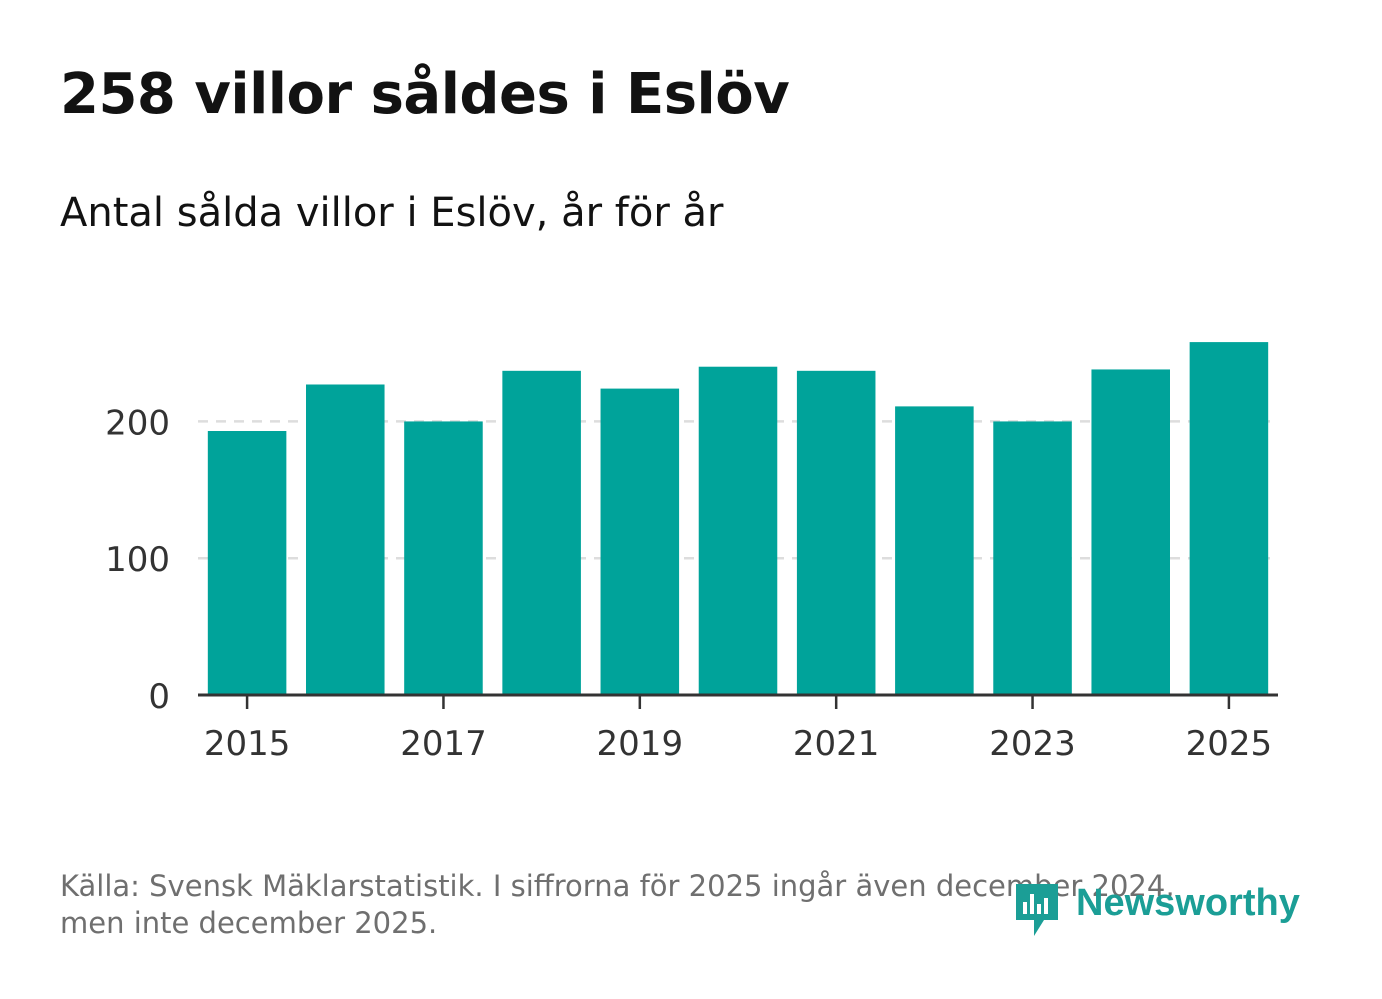 This screenshot has height=999, width=1382. I want to click on bar-2017, so click(443, 558).